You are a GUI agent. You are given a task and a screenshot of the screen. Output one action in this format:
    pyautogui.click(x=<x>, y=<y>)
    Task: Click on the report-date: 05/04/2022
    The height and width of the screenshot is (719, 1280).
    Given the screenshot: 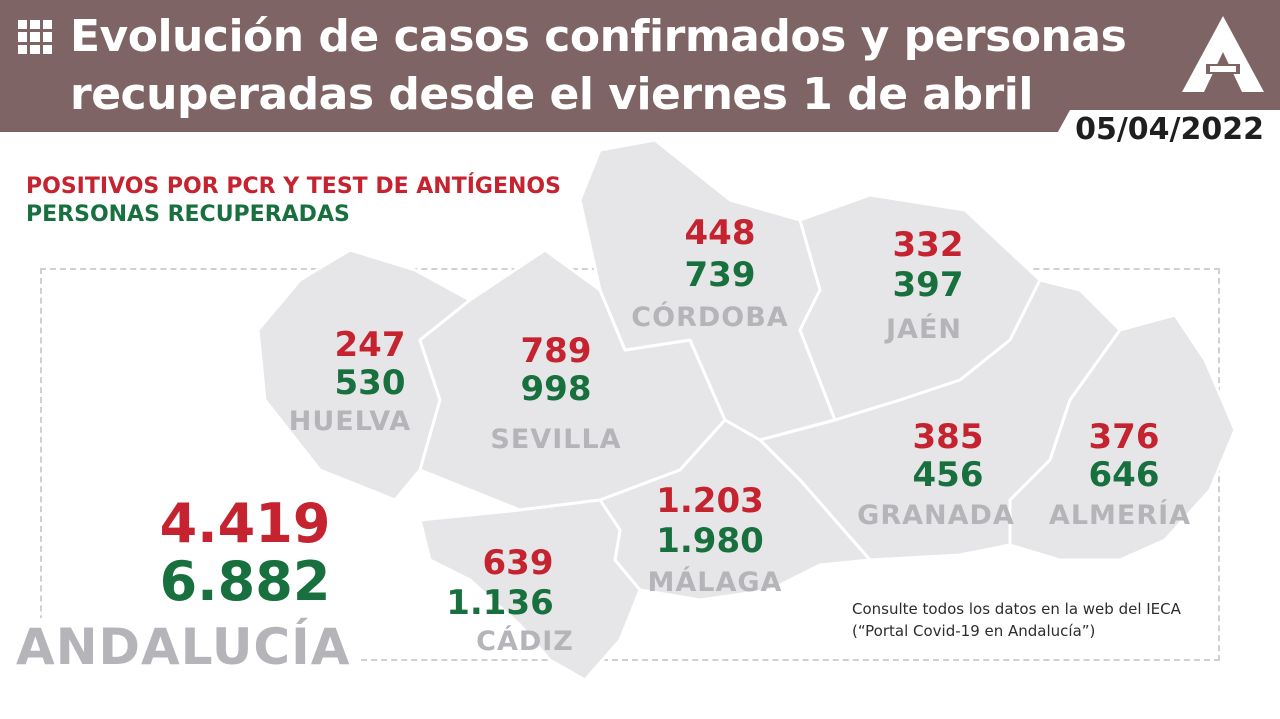 What is the action you would take?
    pyautogui.click(x=1169, y=129)
    